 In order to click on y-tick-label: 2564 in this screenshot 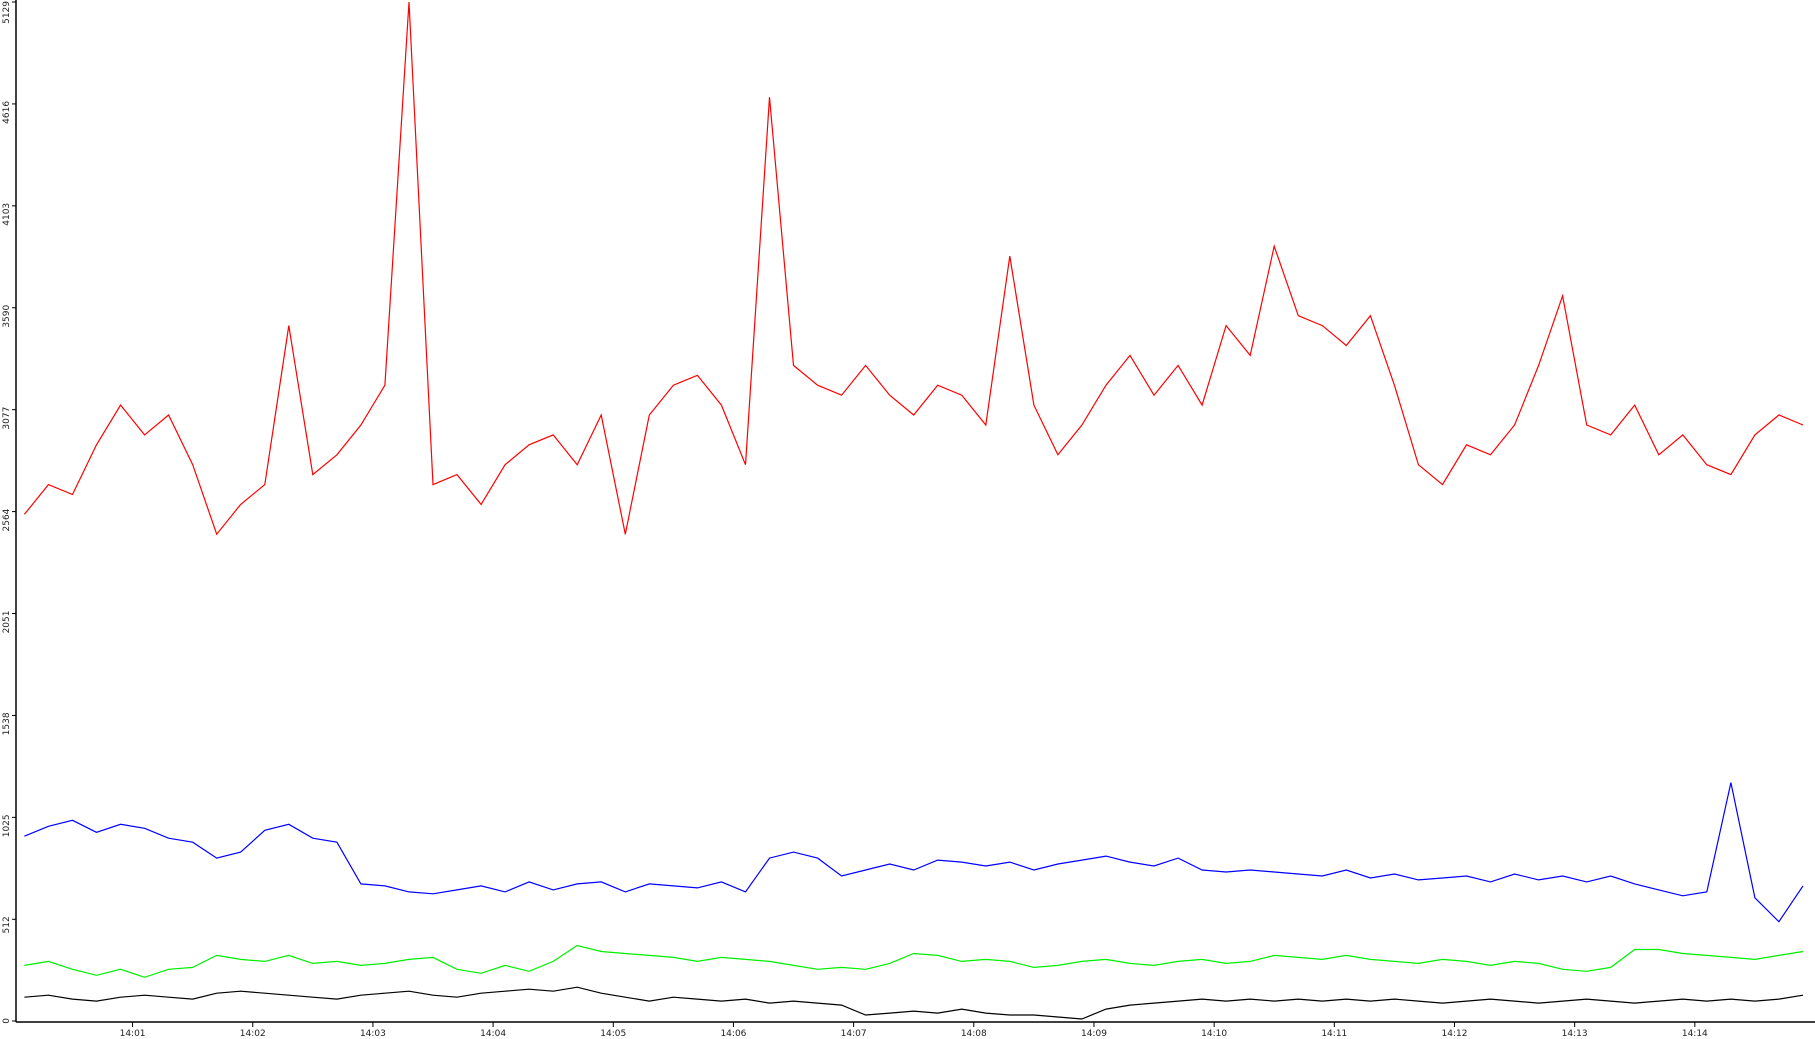, I will do `click(7, 519)`.